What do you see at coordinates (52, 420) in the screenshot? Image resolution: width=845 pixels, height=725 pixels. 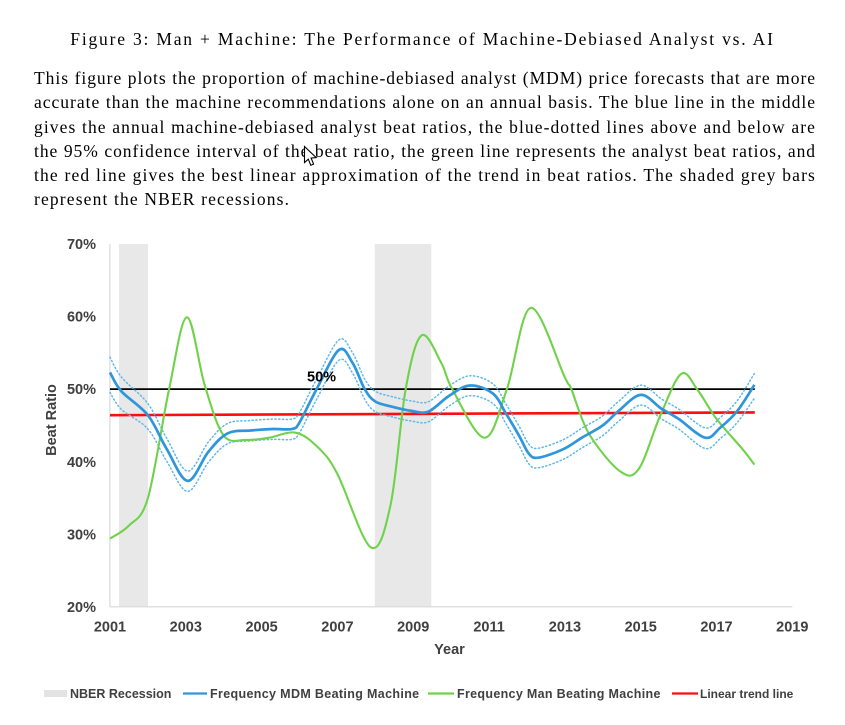 I see `svg-text: Beat Ratio` at bounding box center [52, 420].